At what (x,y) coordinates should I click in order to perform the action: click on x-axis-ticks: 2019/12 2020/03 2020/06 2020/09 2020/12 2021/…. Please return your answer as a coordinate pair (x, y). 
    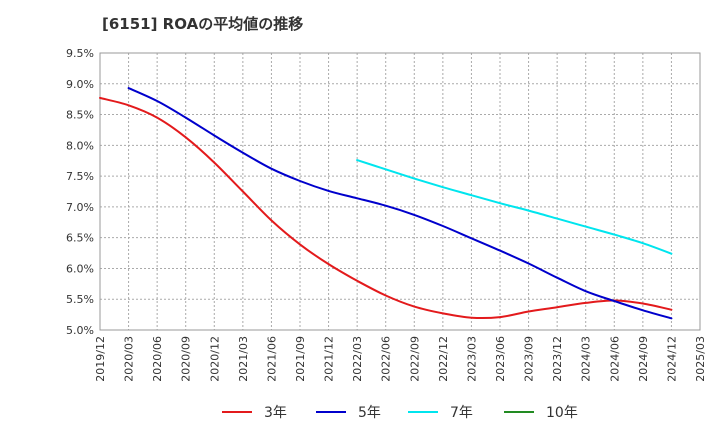
    Looking at the image, I should click on (400, 359).